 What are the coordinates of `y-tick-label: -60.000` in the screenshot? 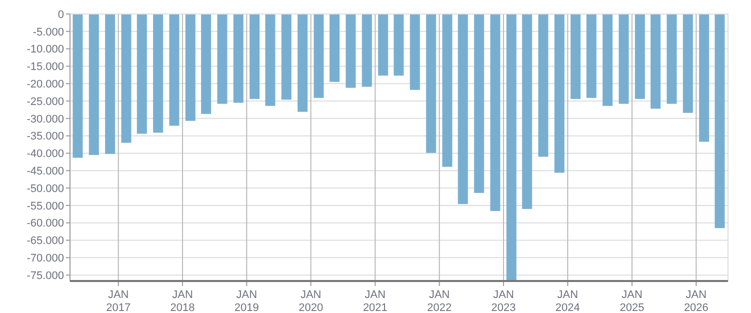 It's located at (45, 224).